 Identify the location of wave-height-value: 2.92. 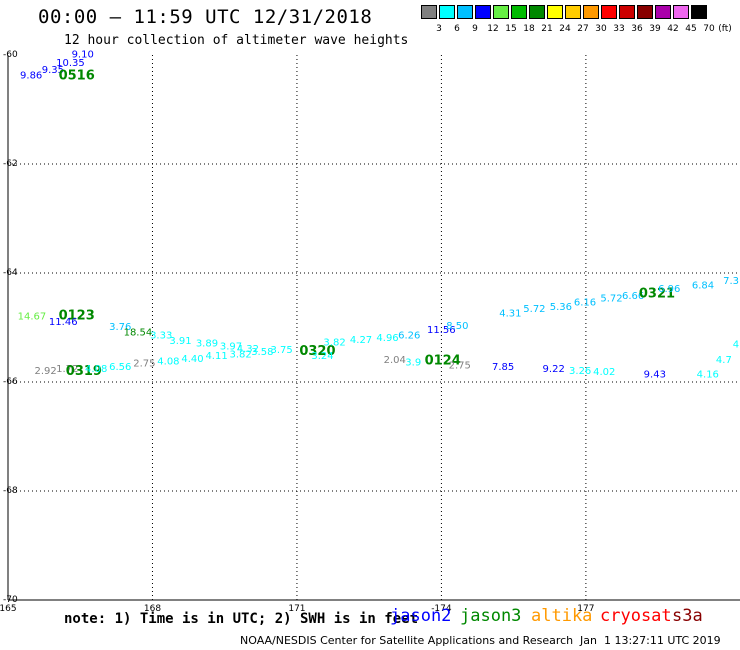
(45, 371).